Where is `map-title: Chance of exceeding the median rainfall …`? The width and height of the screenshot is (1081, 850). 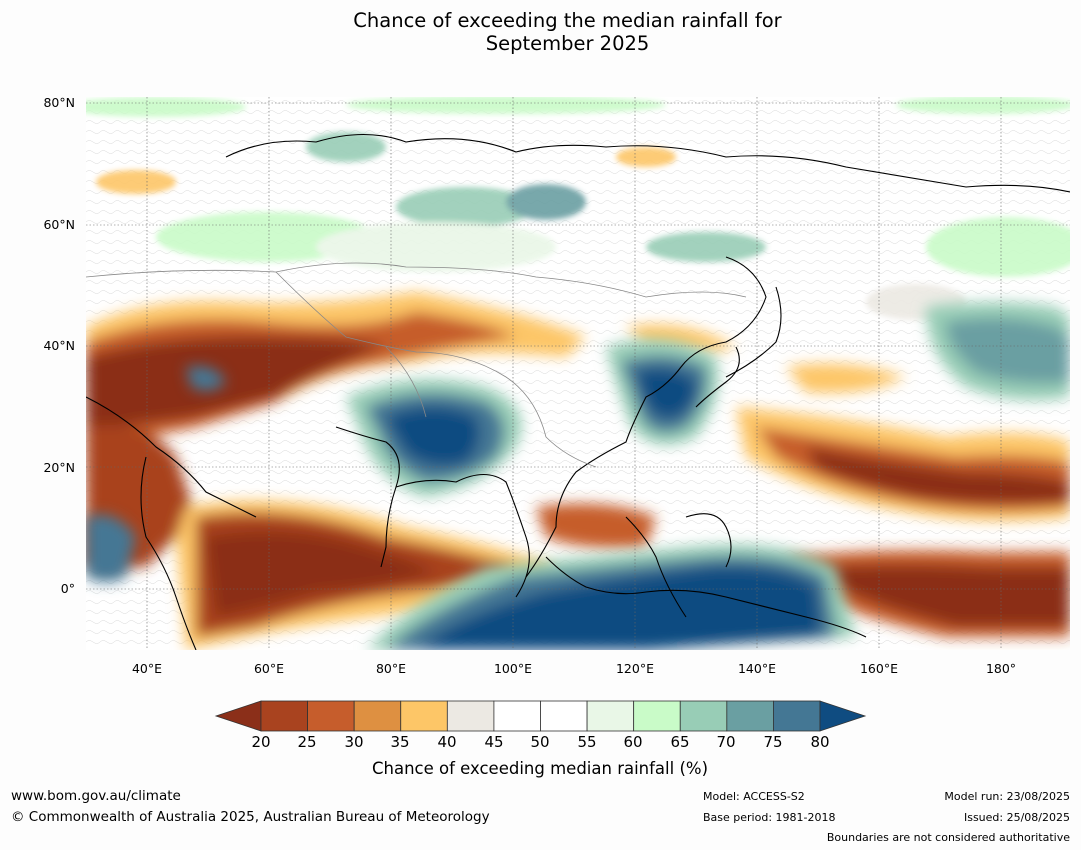
map-title: Chance of exceeding the median rainfall … is located at coordinates (540, 32).